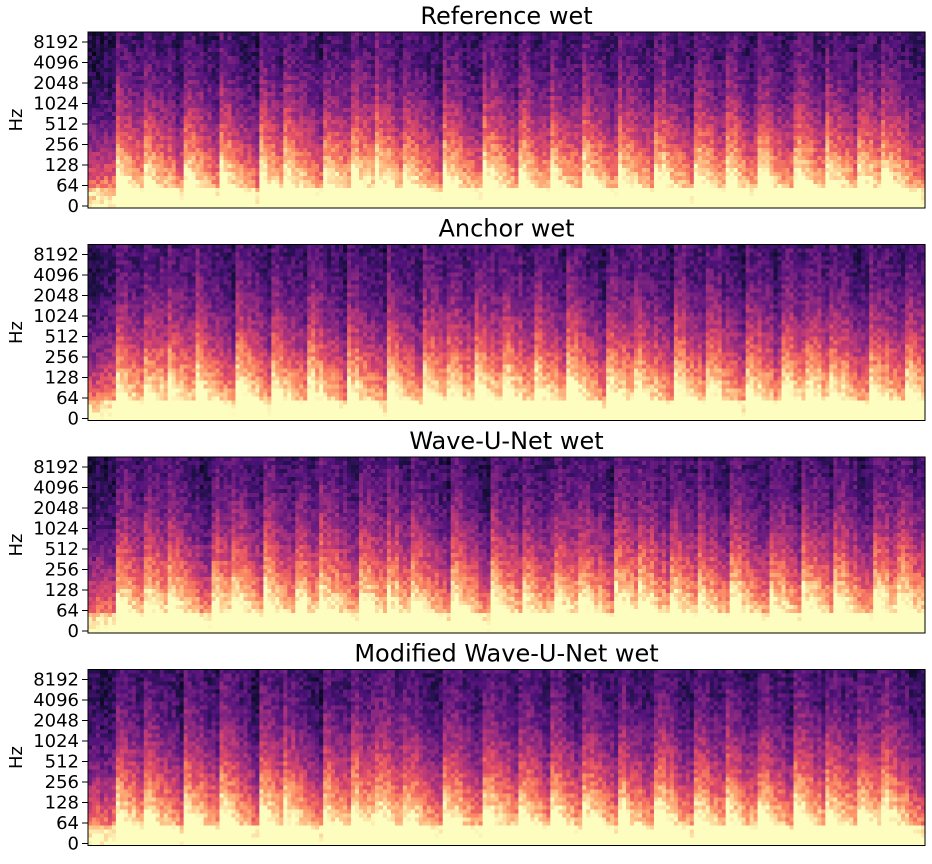 This screenshot has width=932, height=864. I want to click on panel-title: Wave-U-Net wet, so click(506, 441).